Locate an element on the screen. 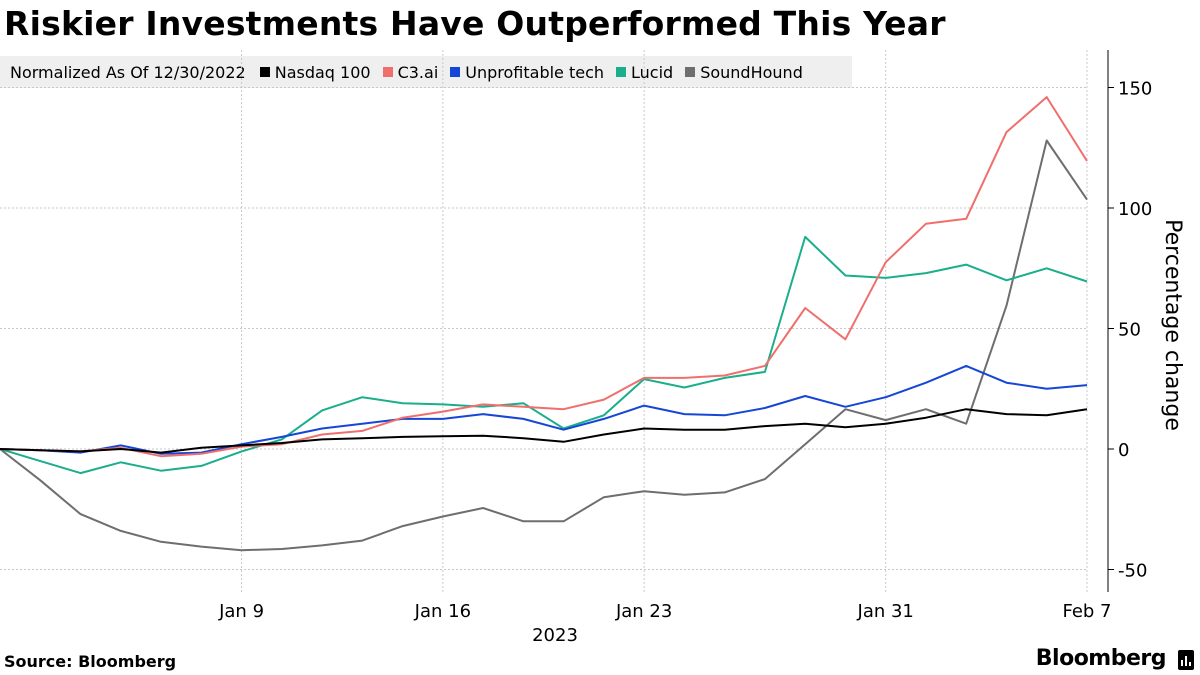 The height and width of the screenshot is (675, 1200). legend-label: Lucid is located at coordinates (652, 72).